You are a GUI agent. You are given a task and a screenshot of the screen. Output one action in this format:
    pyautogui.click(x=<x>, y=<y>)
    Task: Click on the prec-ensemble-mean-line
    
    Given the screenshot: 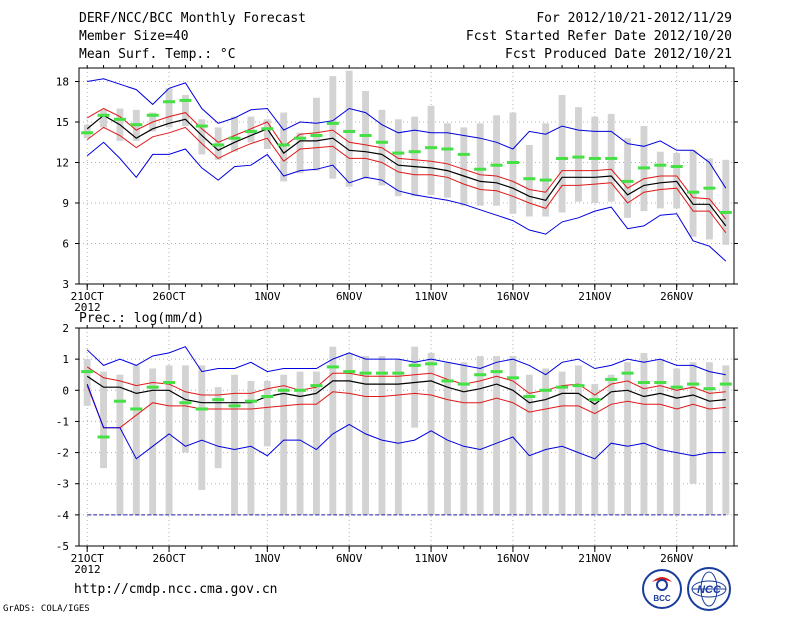 What is the action you would take?
    pyautogui.click(x=406, y=390)
    